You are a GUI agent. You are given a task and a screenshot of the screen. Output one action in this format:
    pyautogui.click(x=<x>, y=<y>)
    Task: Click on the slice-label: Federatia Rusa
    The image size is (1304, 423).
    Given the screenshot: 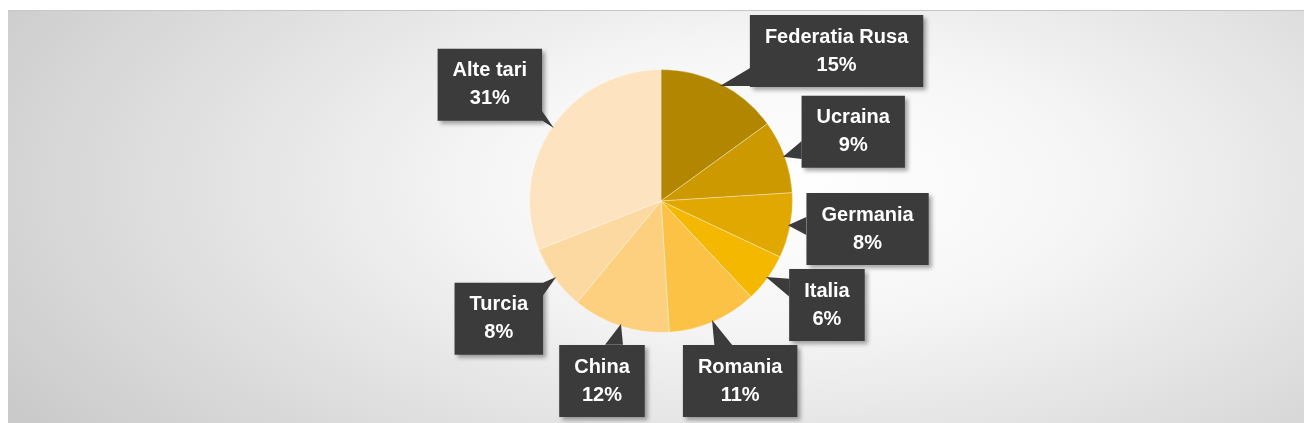 What is the action you would take?
    pyautogui.click(x=837, y=35)
    